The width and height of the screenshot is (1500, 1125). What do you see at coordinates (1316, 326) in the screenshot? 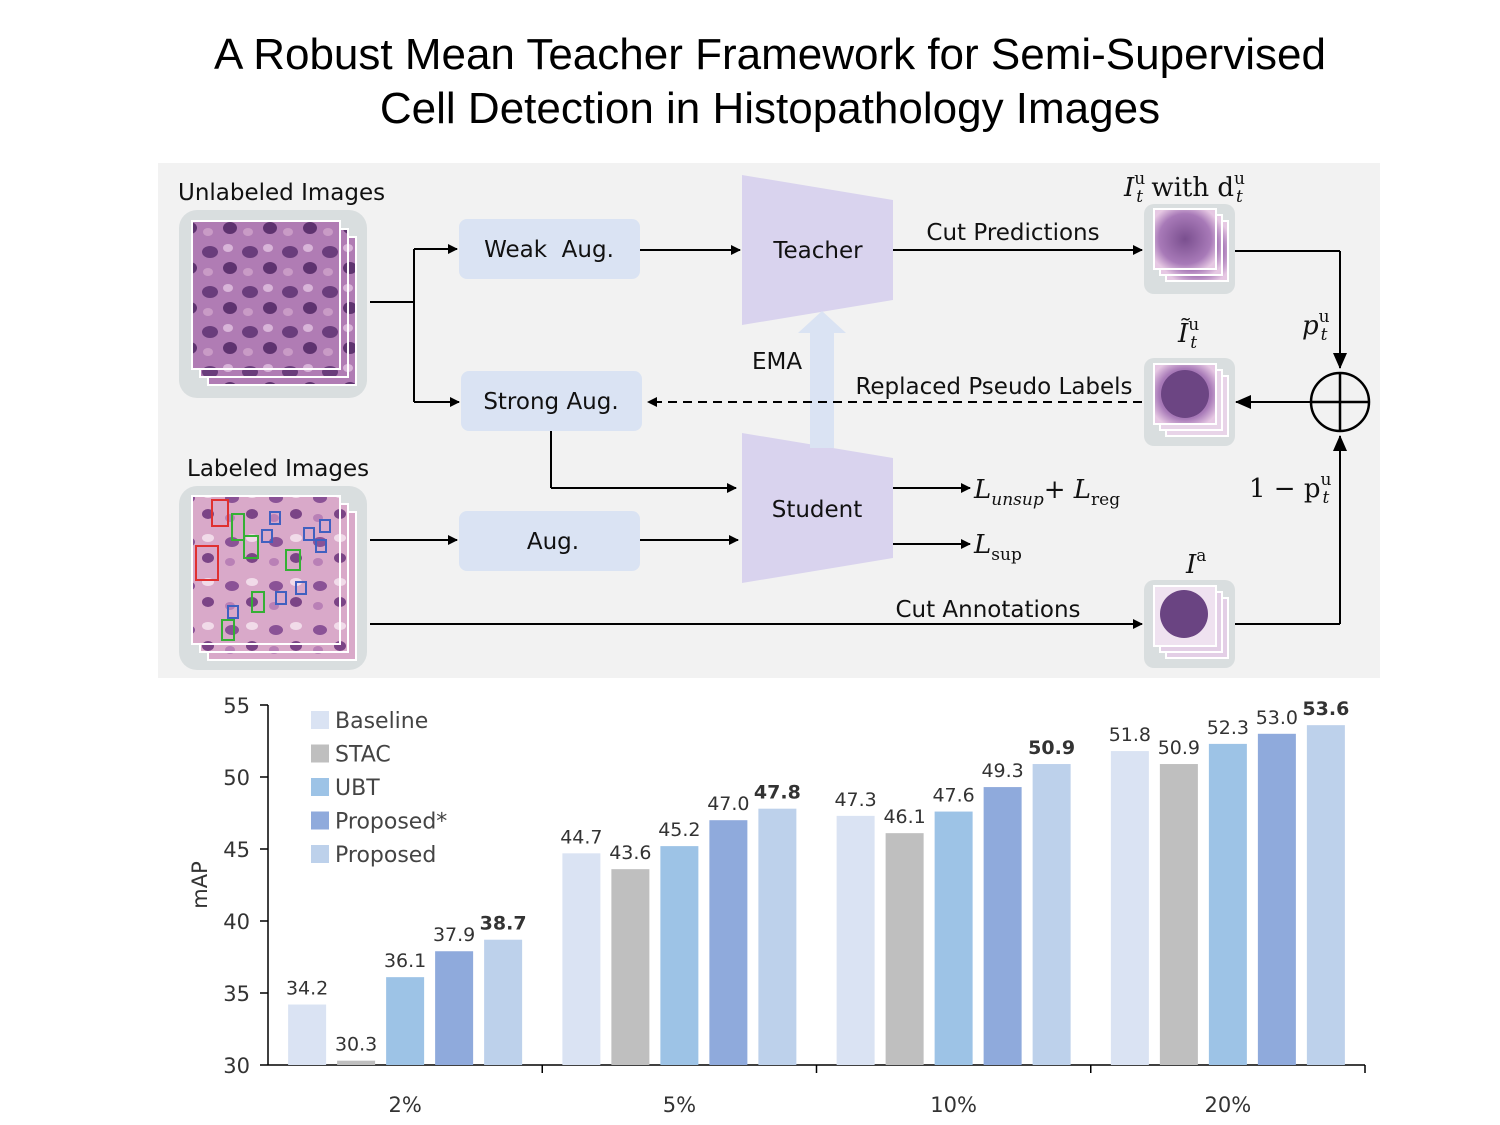
I see `probability-label: pu t` at bounding box center [1316, 326].